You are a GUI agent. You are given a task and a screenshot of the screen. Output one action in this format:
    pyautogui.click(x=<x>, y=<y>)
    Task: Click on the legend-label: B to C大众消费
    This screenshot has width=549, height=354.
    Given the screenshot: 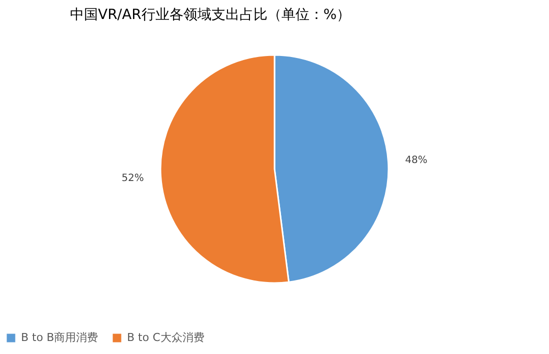 What is the action you would take?
    pyautogui.click(x=165, y=337)
    